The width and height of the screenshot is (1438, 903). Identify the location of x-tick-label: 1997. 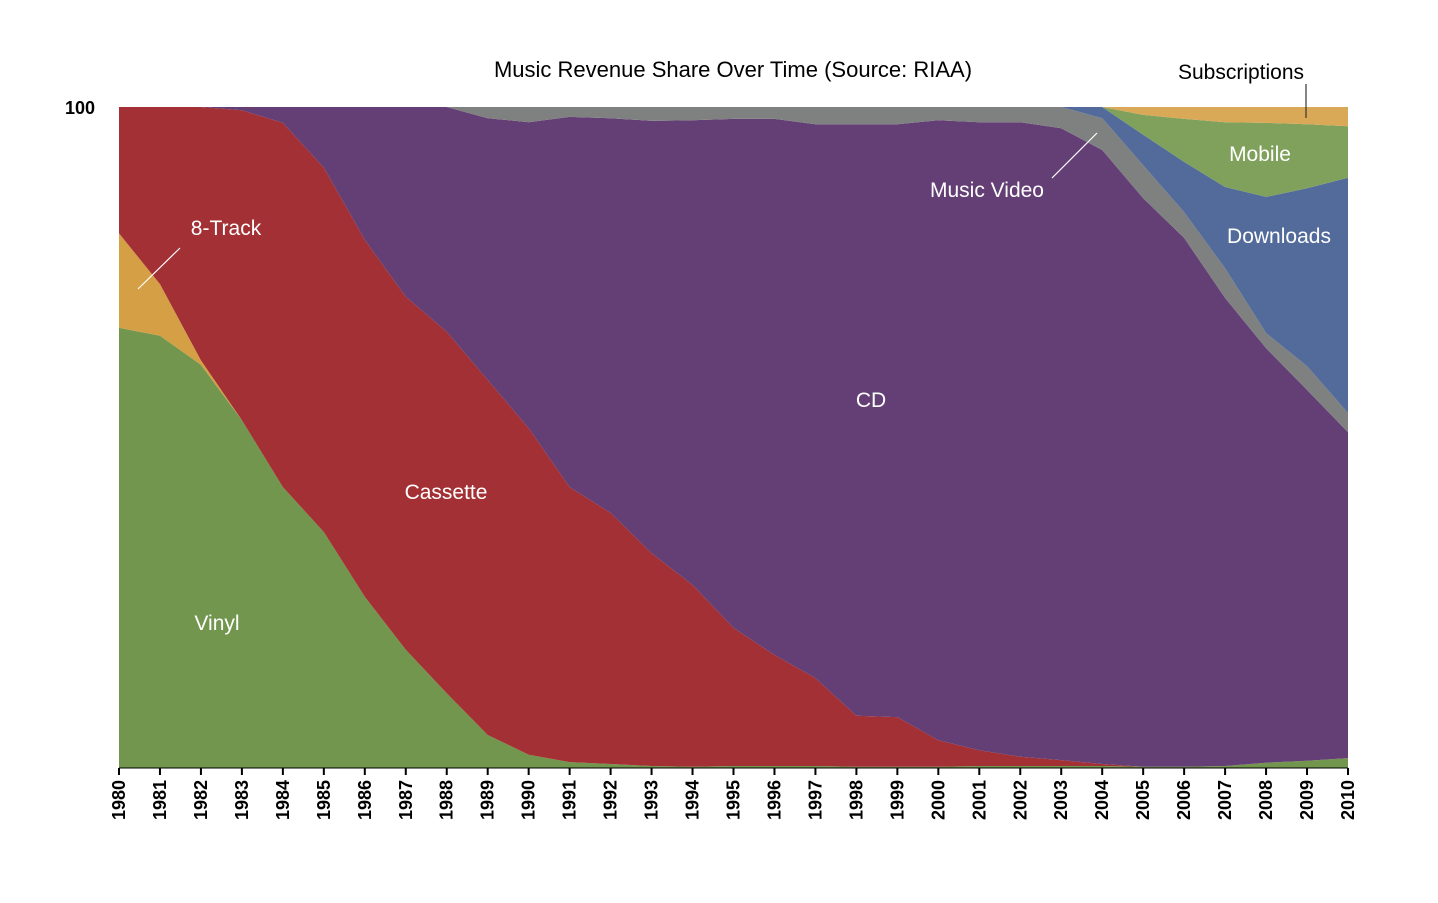
(815, 800).